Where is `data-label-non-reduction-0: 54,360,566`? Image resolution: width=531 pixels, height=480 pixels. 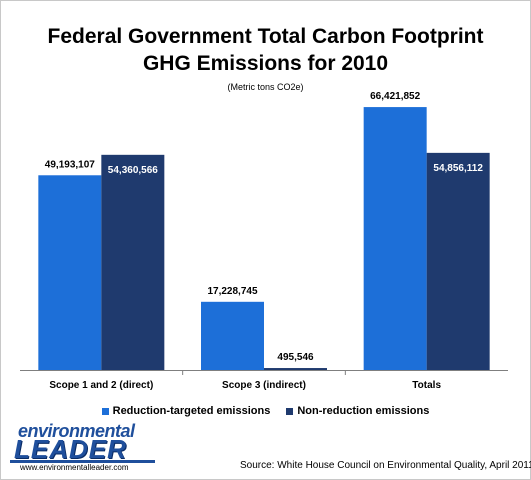 data-label-non-reduction-0: 54,360,566 is located at coordinates (133, 170).